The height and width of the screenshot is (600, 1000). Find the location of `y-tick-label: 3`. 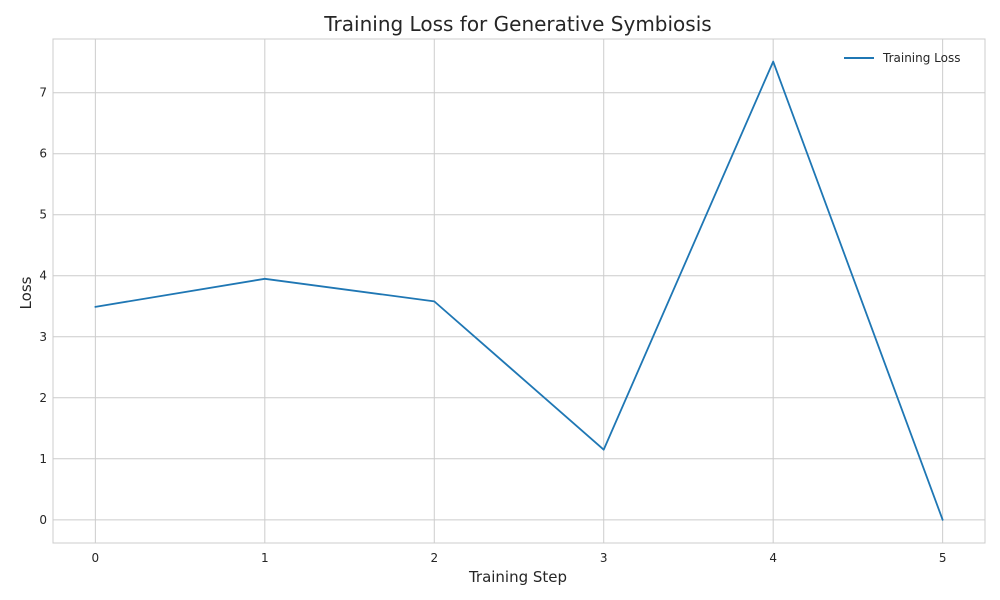

y-tick-label: 3 is located at coordinates (43, 337).